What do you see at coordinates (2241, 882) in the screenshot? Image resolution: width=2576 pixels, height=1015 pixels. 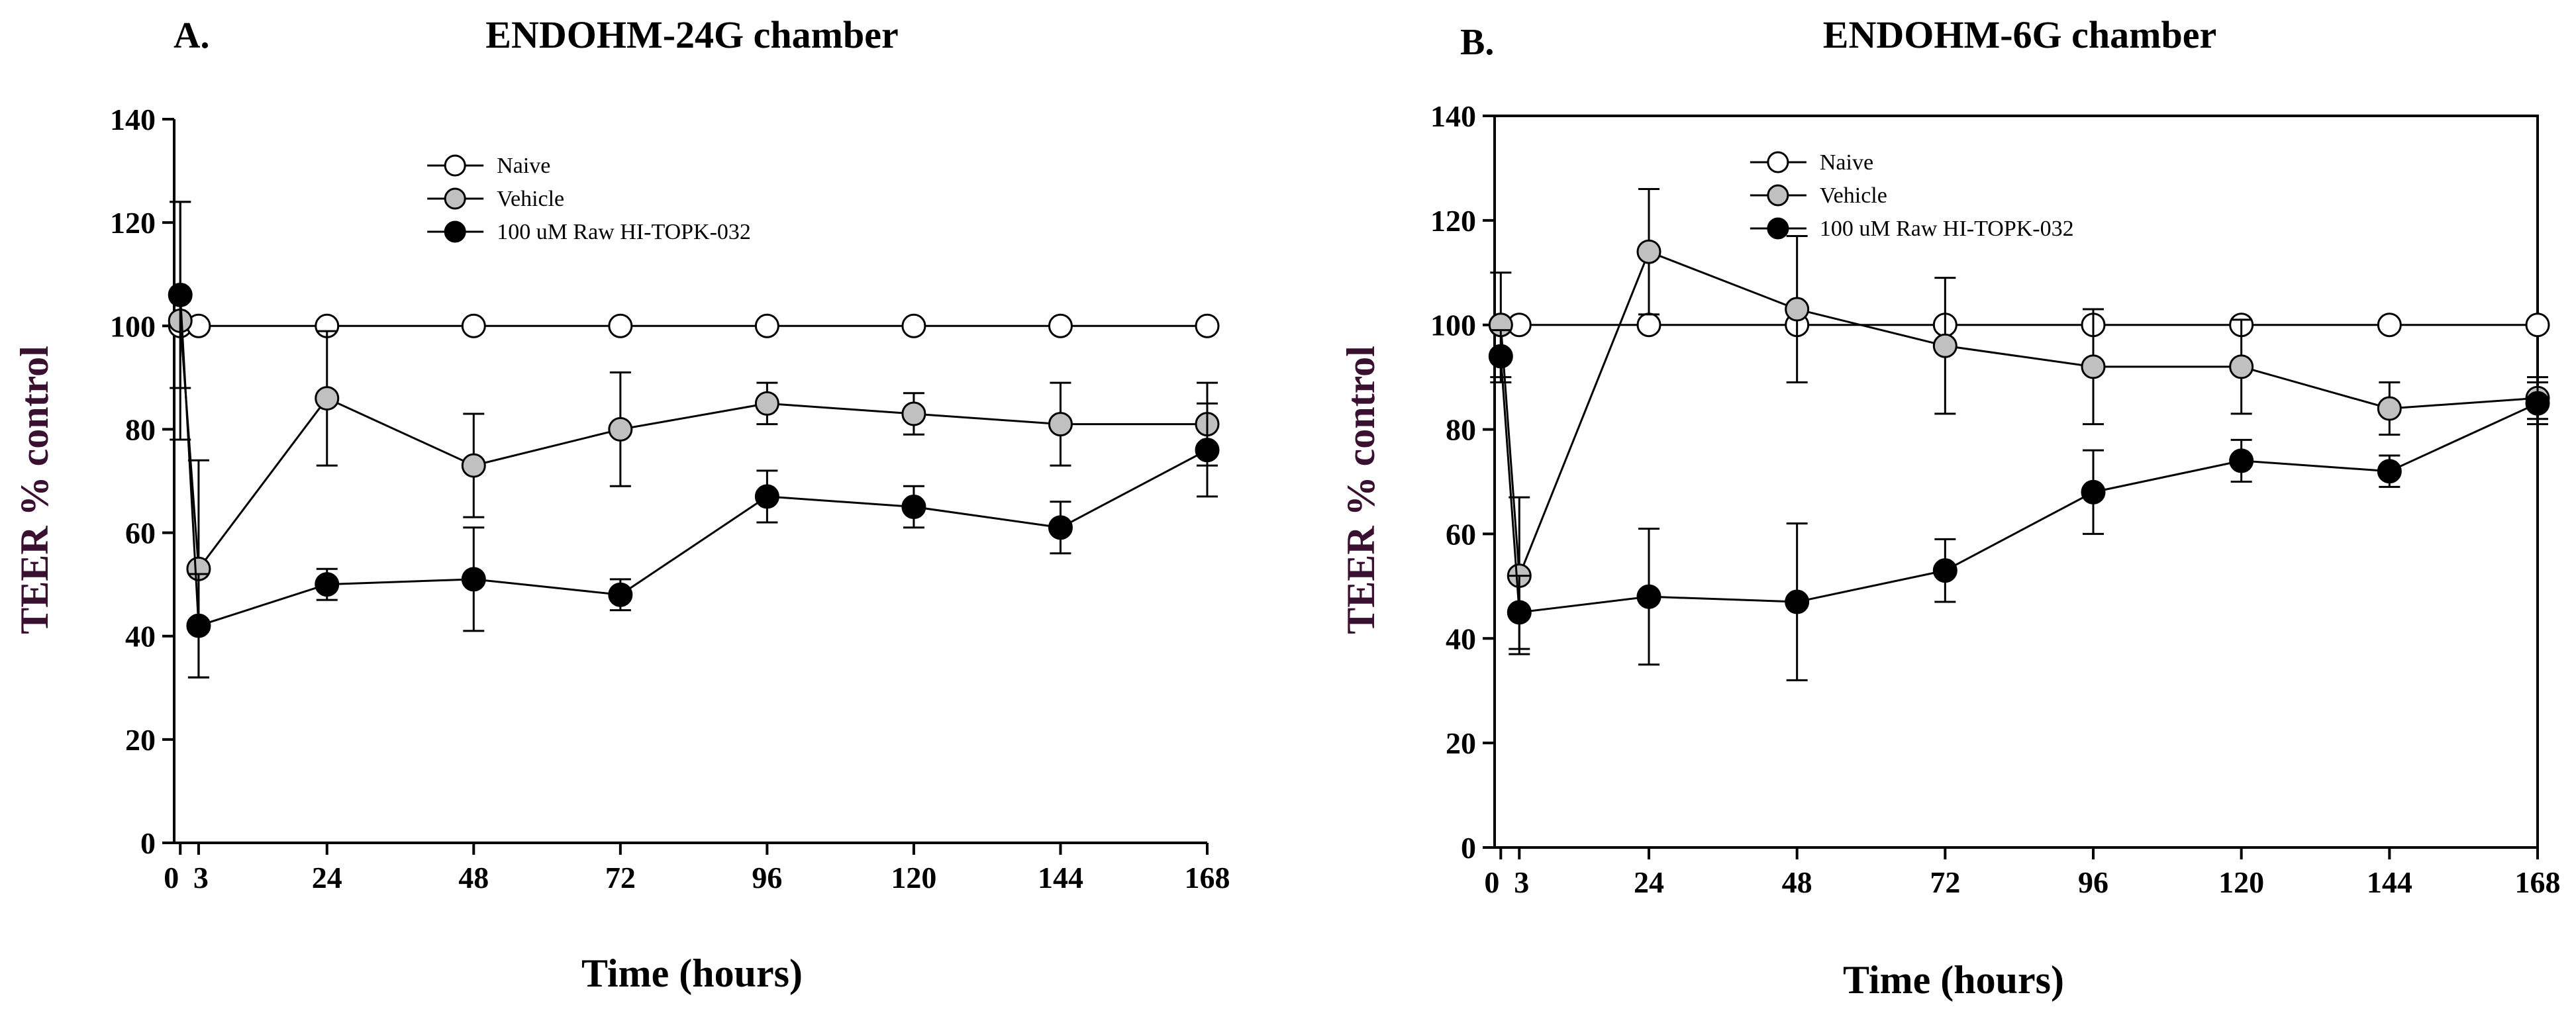 I see `panel-b-x-tick-label: 120` at bounding box center [2241, 882].